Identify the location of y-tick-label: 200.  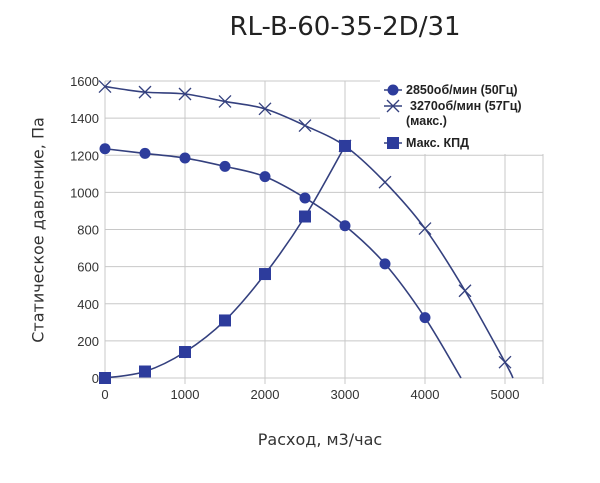
(88, 341).